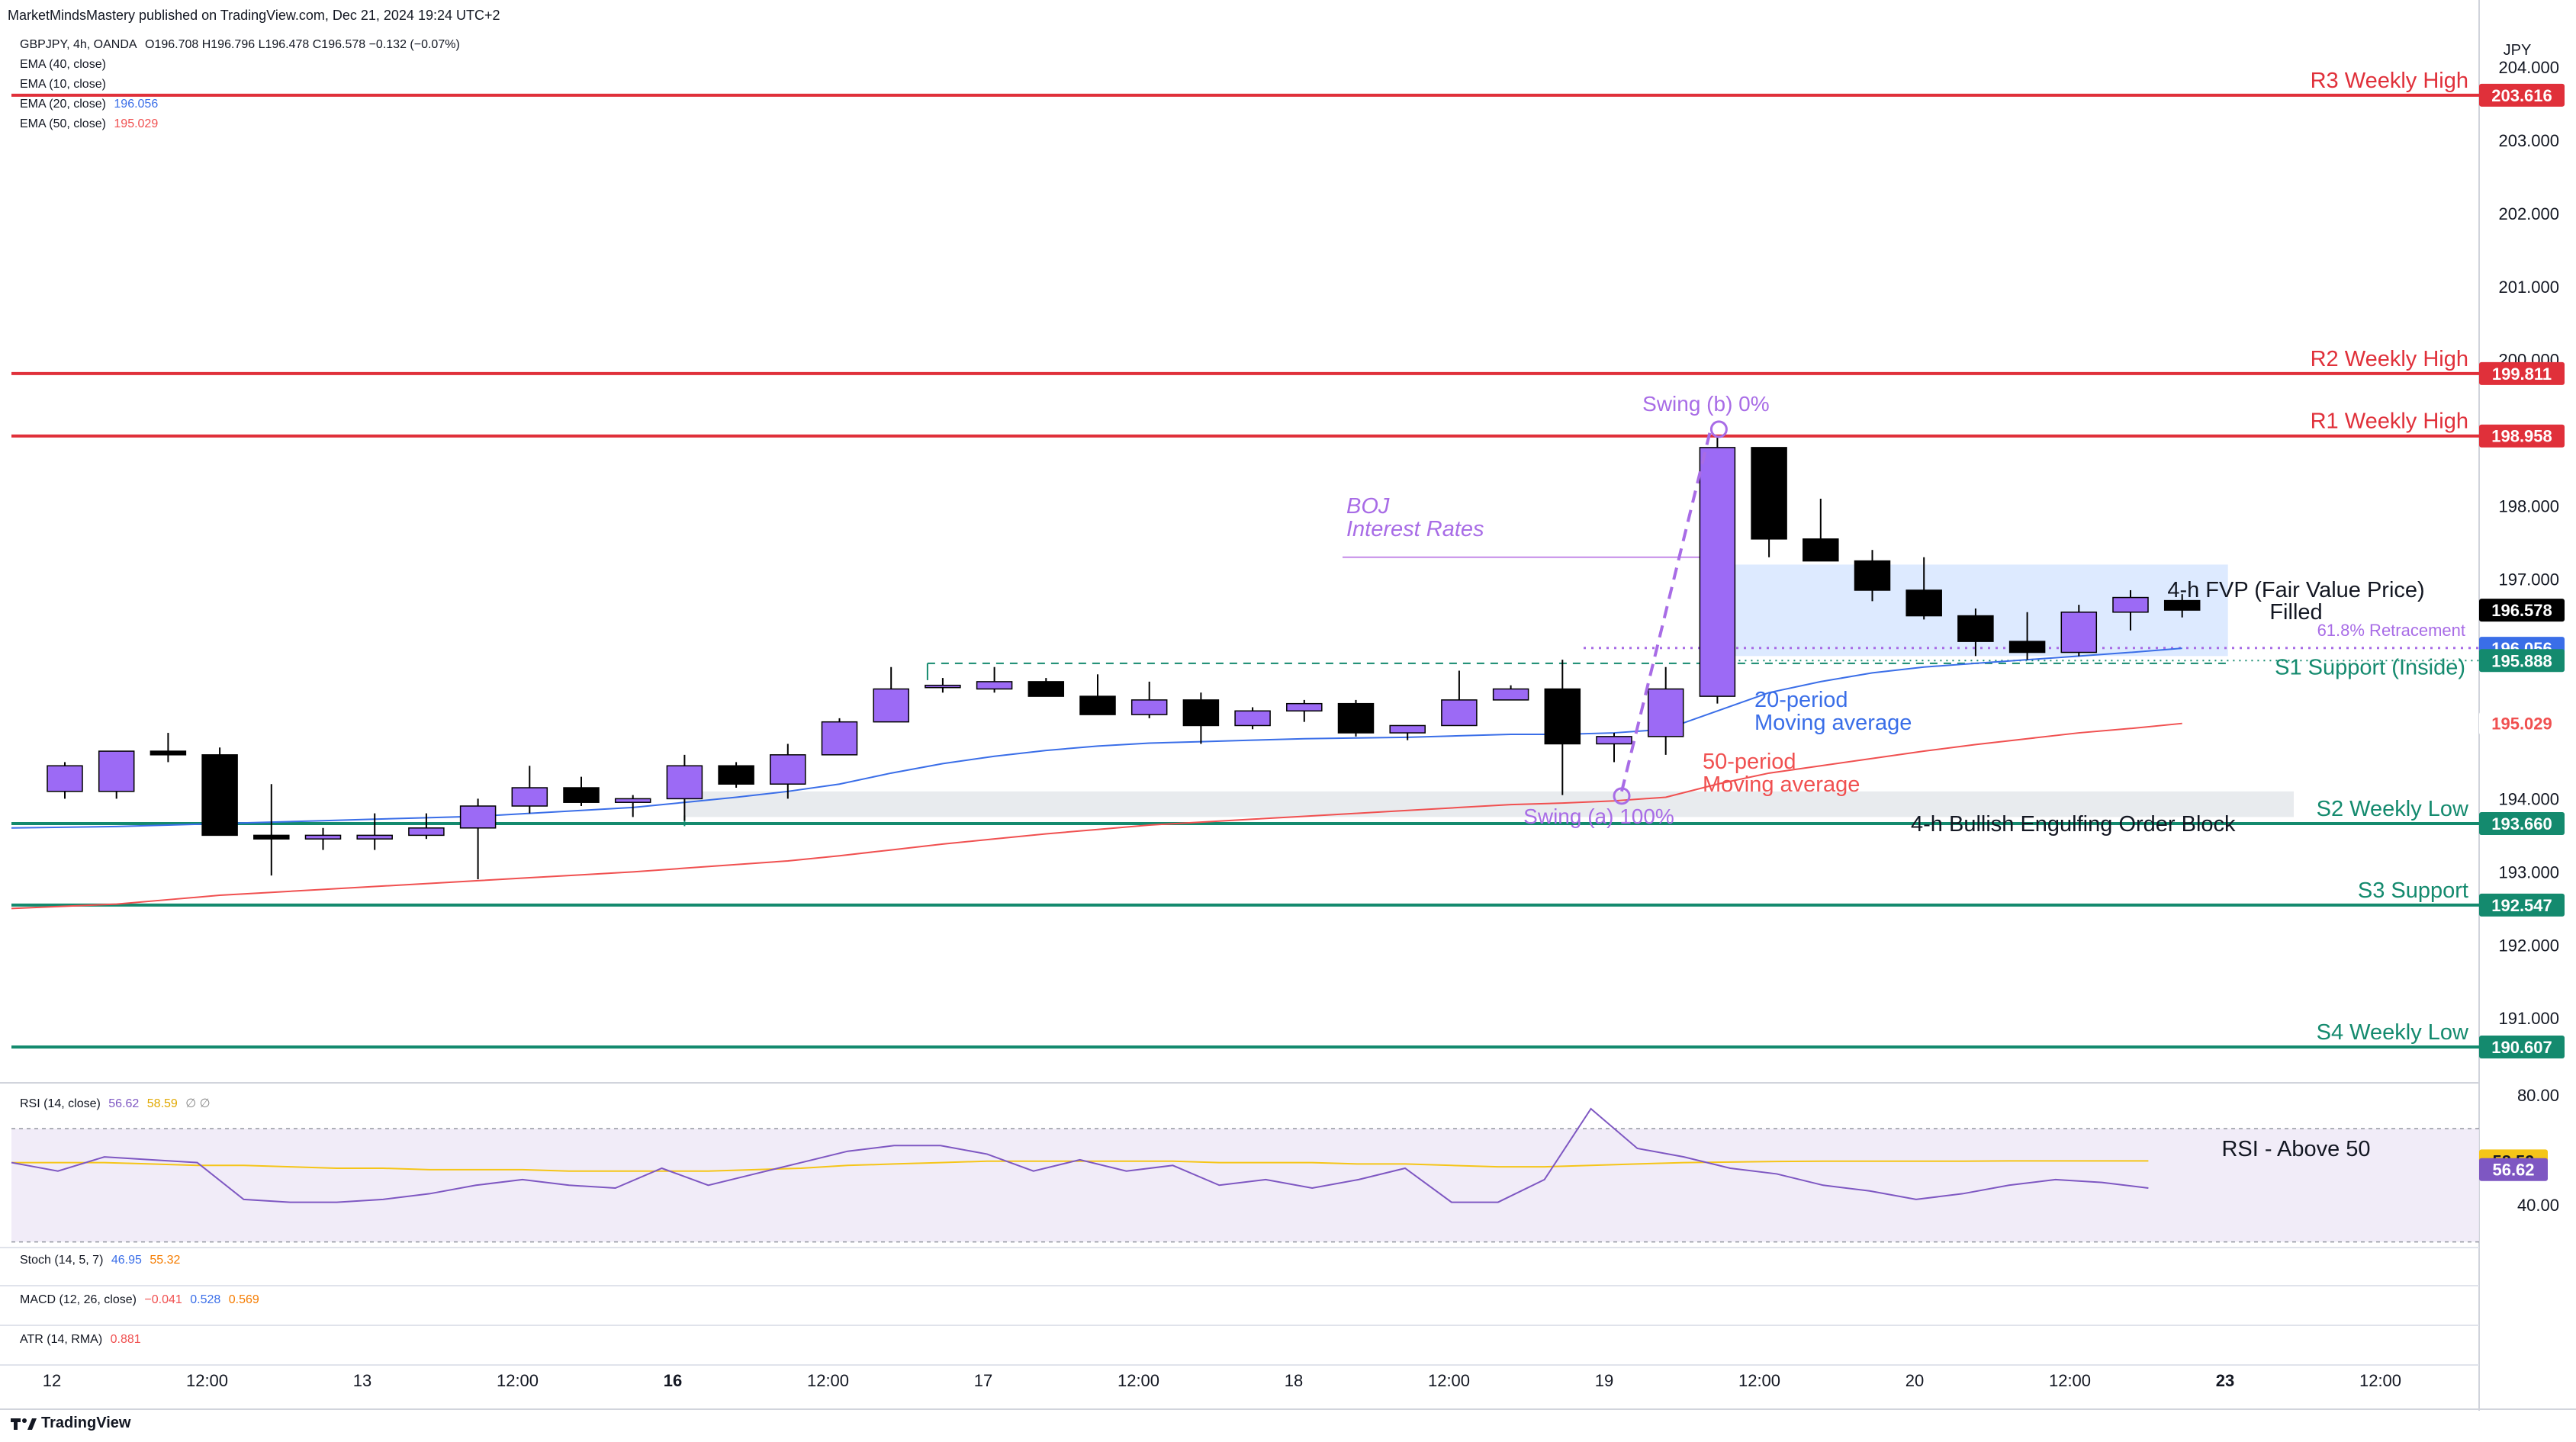  I want to click on ema20-legend: EMA (20, close) 196.056, so click(91, 104).